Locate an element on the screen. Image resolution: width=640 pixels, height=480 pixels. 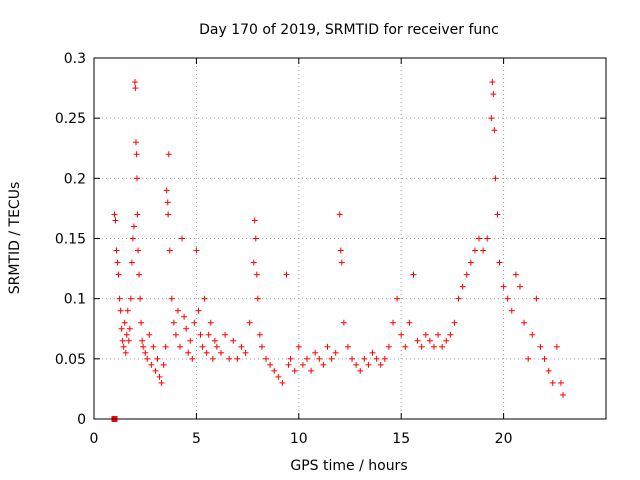
y-tick-label: 0.15 is located at coordinates (70, 240).